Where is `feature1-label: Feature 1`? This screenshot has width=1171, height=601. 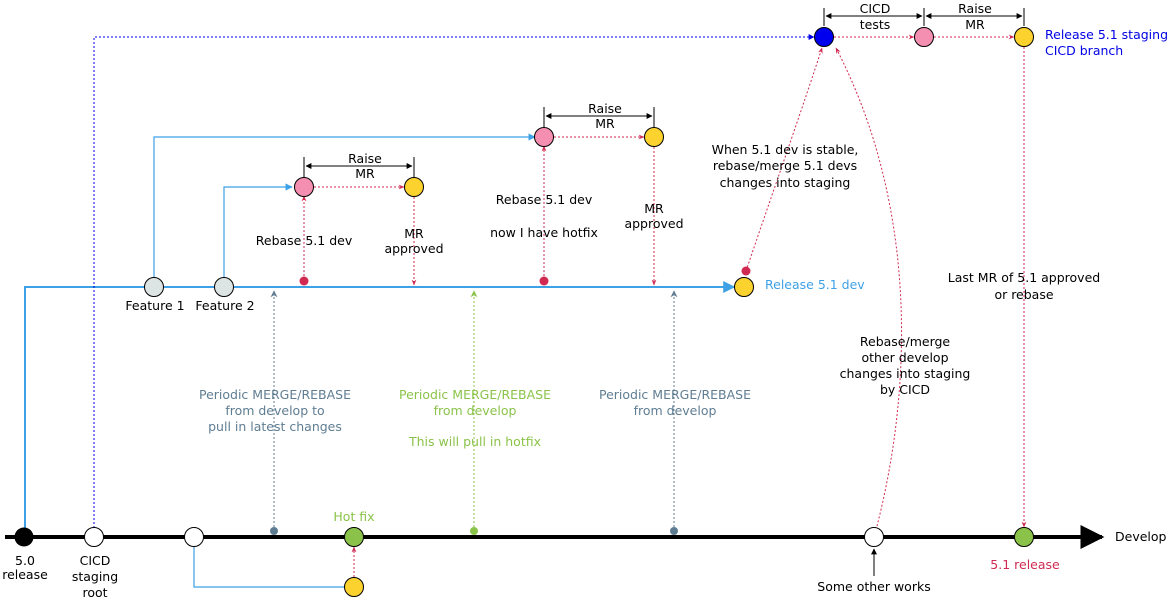
feature1-label: Feature 1 is located at coordinates (154, 305).